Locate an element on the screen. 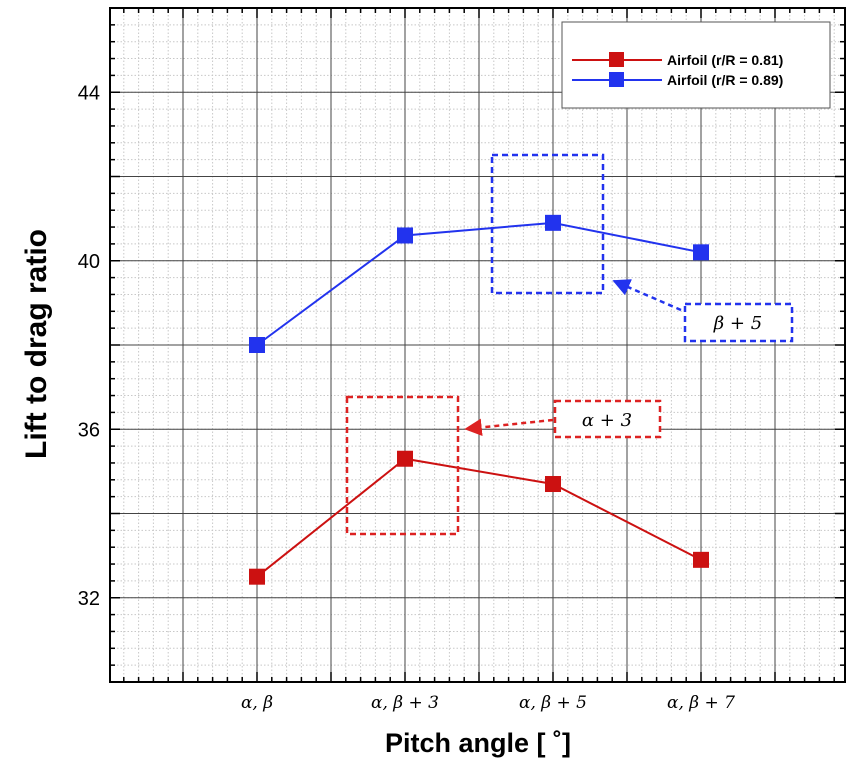 Image resolution: width=859 pixels, height=772 pixels. annotation-label-red: α + 3 is located at coordinates (607, 420).